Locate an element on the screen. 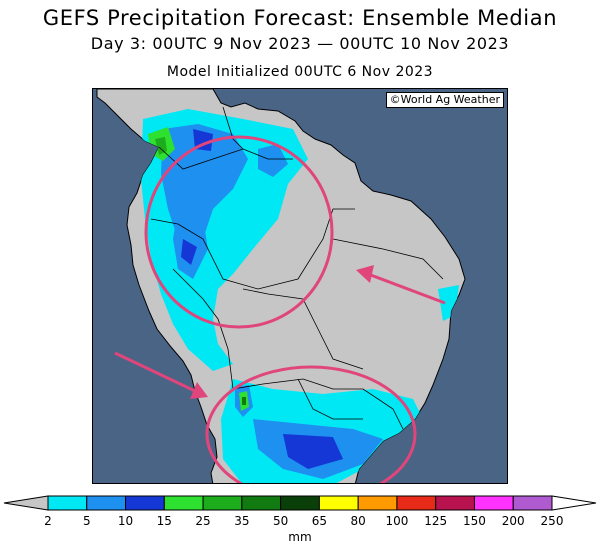 The width and height of the screenshot is (600, 548). colorbar-tick-label: 50 is located at coordinates (280, 521).